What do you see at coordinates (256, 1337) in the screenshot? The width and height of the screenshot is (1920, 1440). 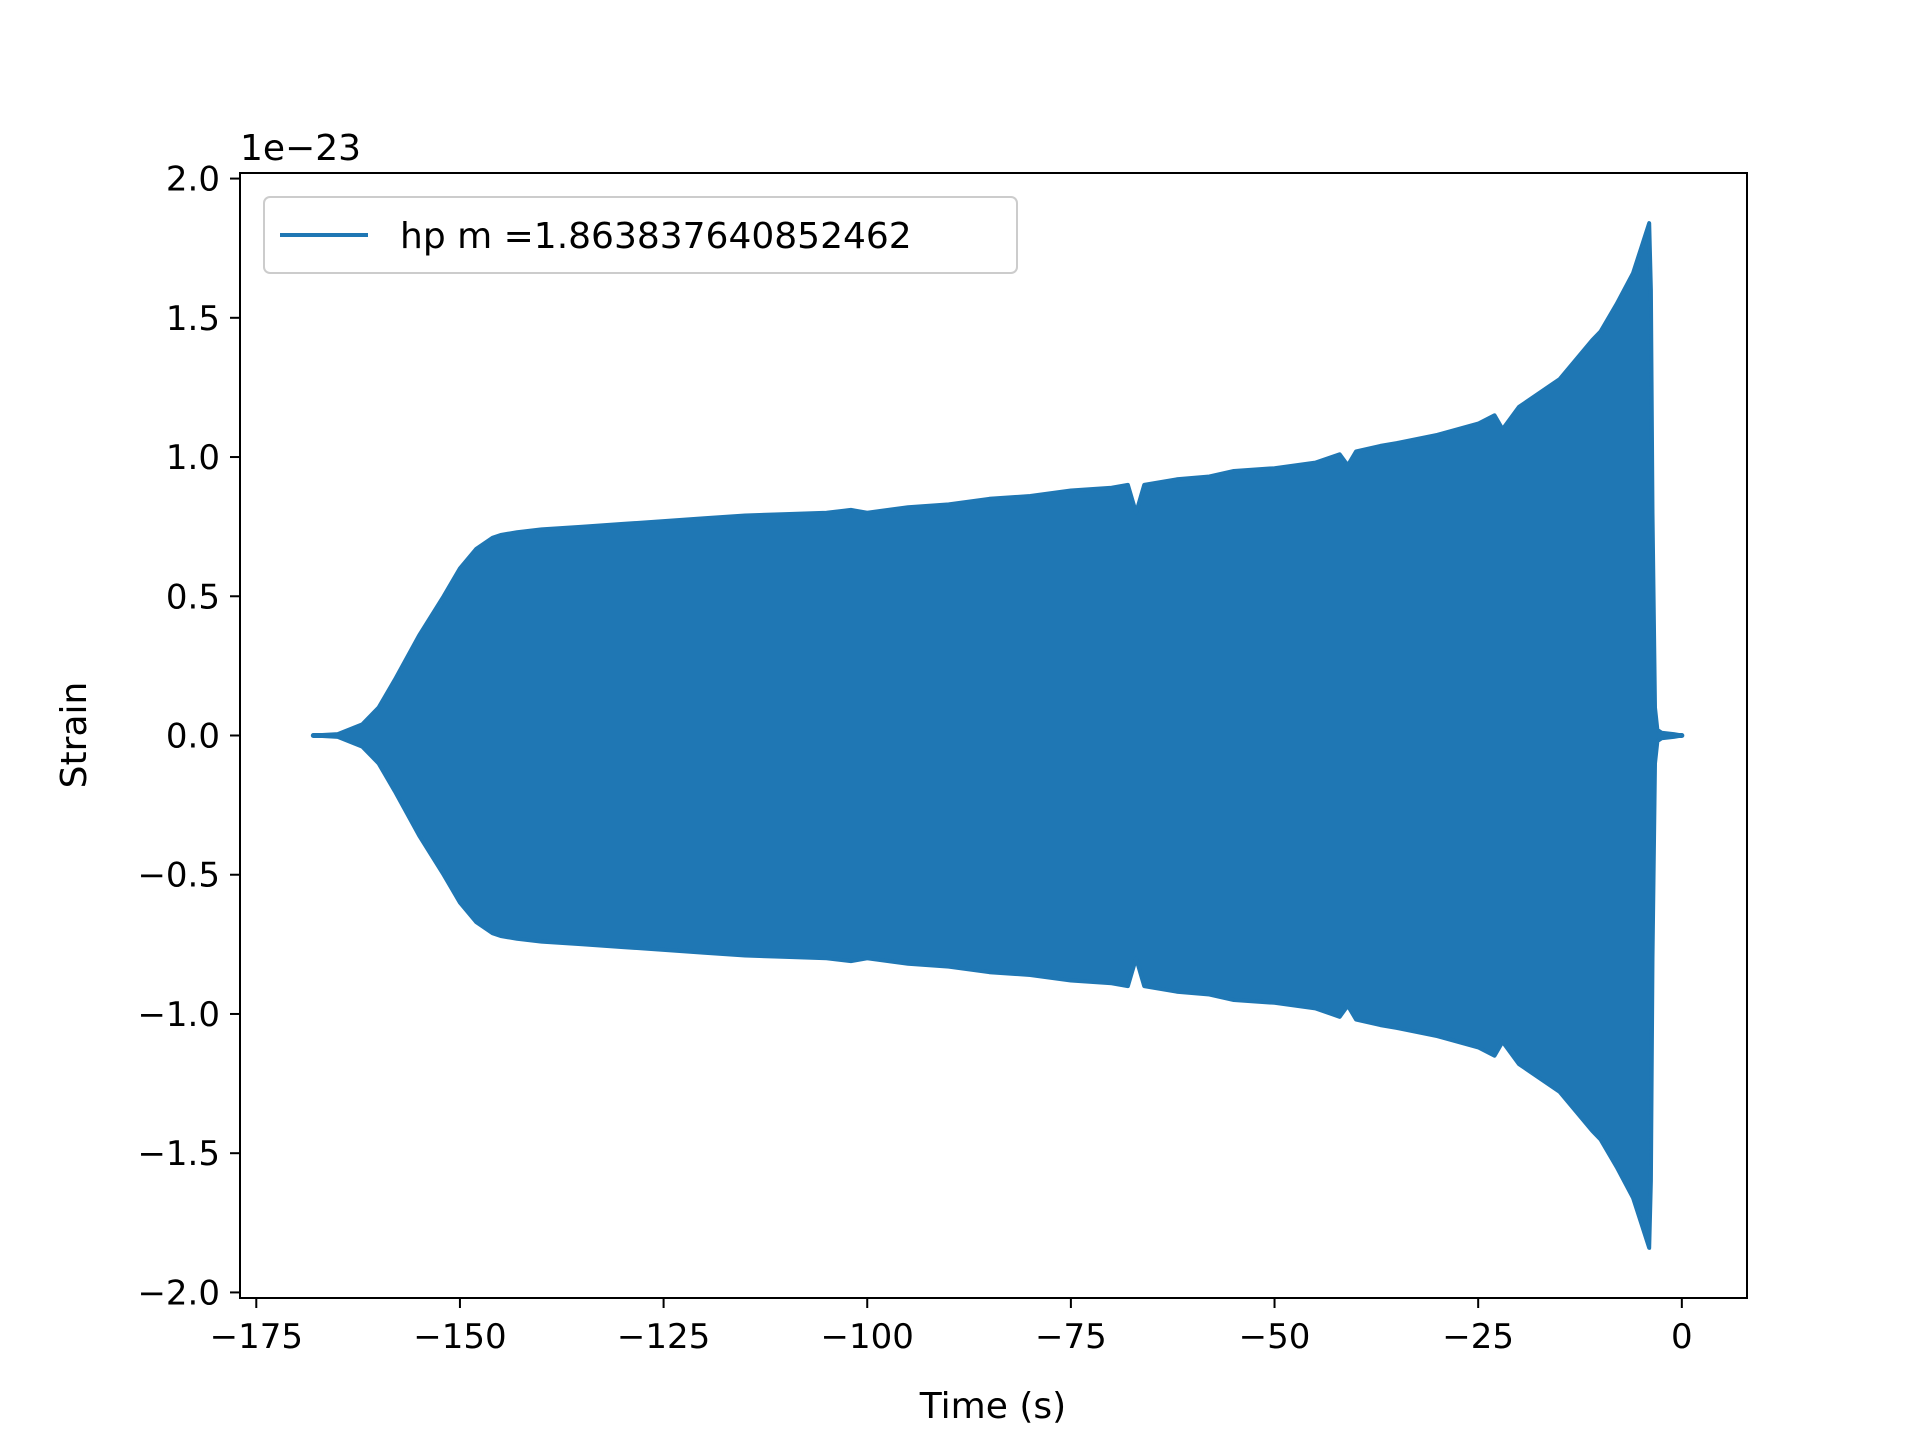 I see `x-tick-label: −175` at bounding box center [256, 1337].